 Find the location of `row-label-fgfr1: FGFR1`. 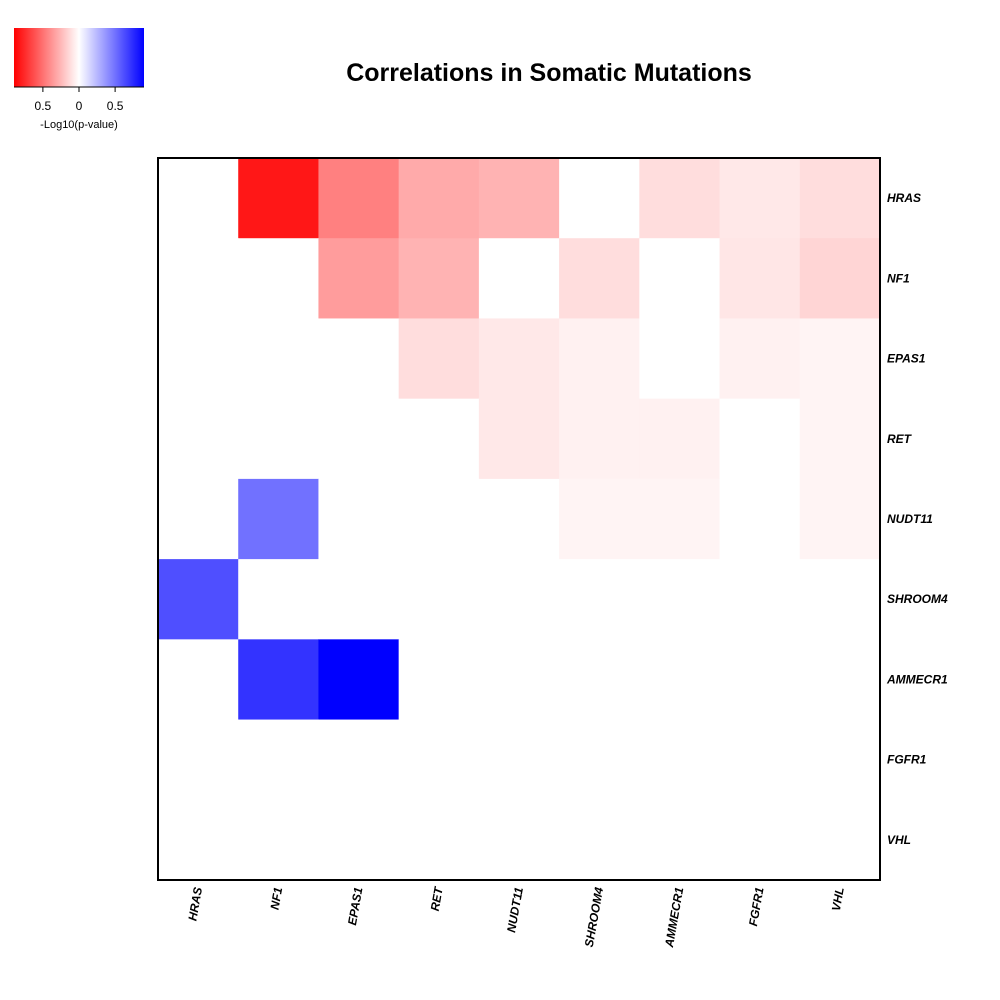

row-label-fgfr1: FGFR1 is located at coordinates (907, 760).